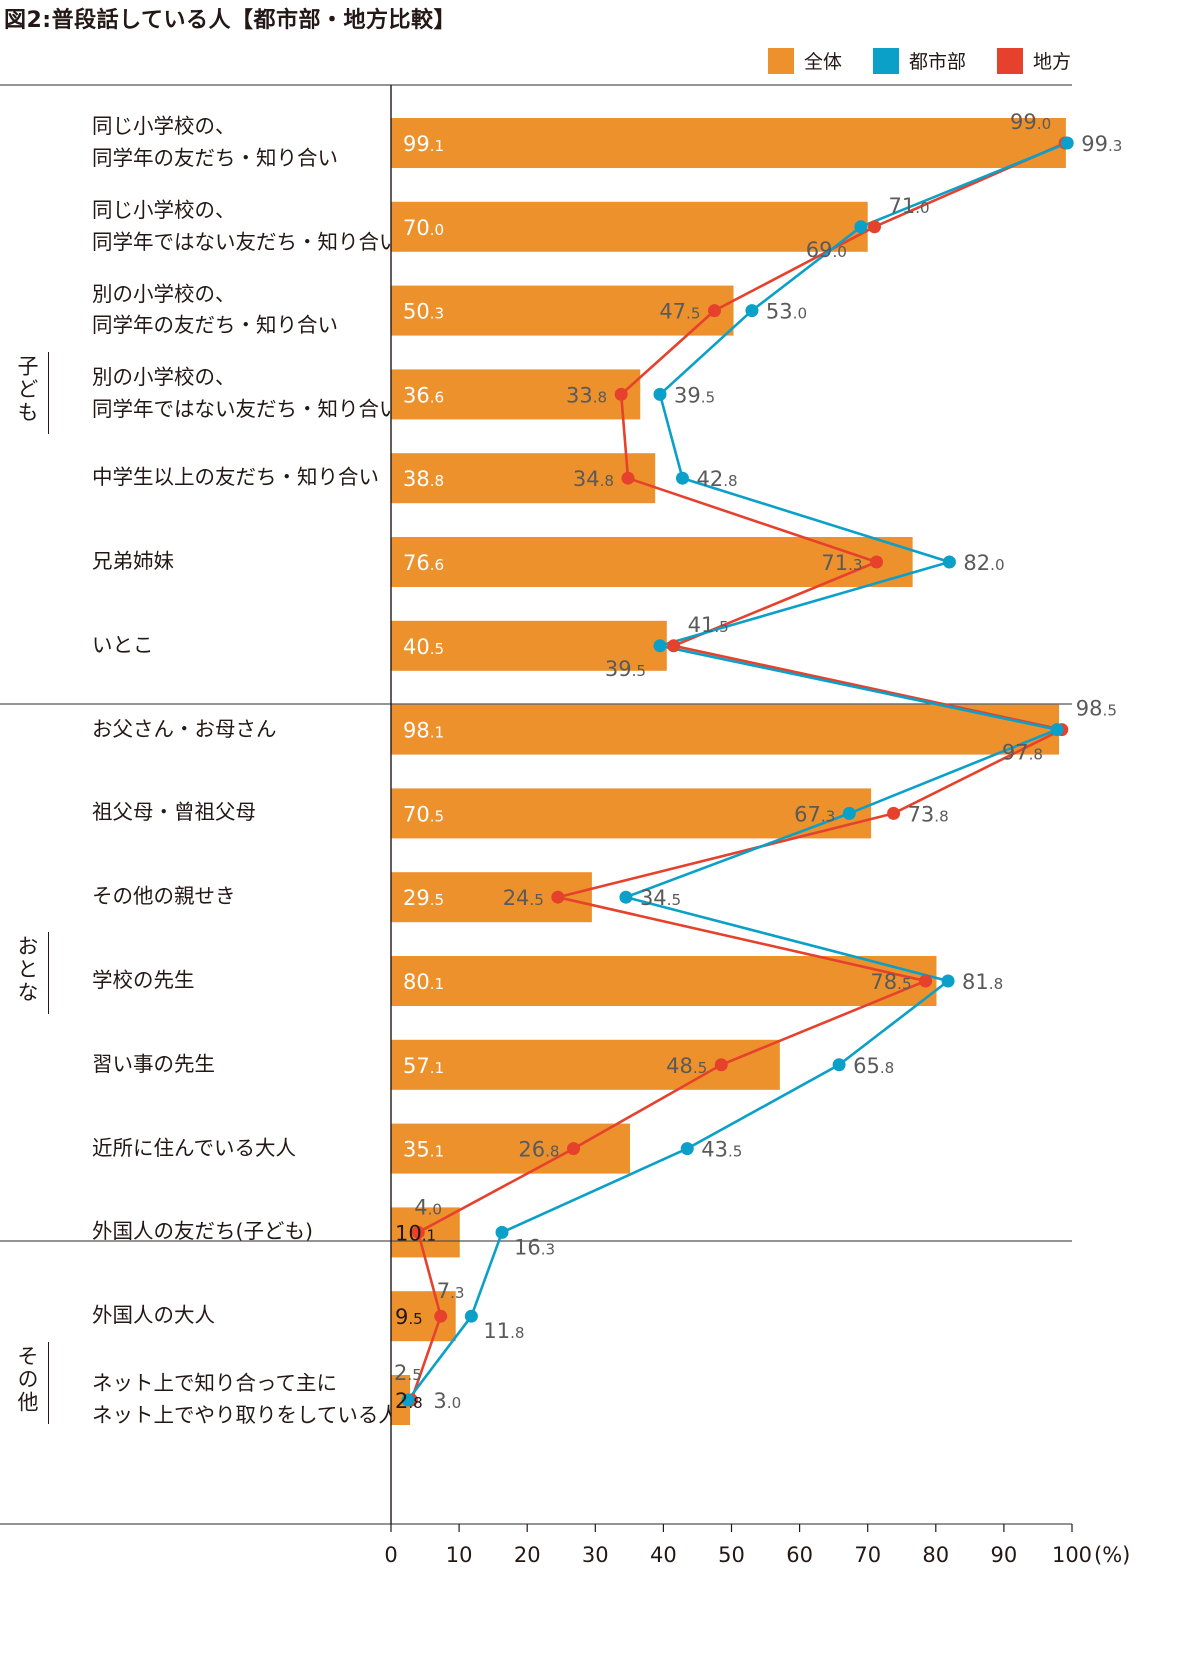 The image size is (1201, 1672). What do you see at coordinates (133, 561) in the screenshot?
I see `category-label: 兄弟姉妹` at bounding box center [133, 561].